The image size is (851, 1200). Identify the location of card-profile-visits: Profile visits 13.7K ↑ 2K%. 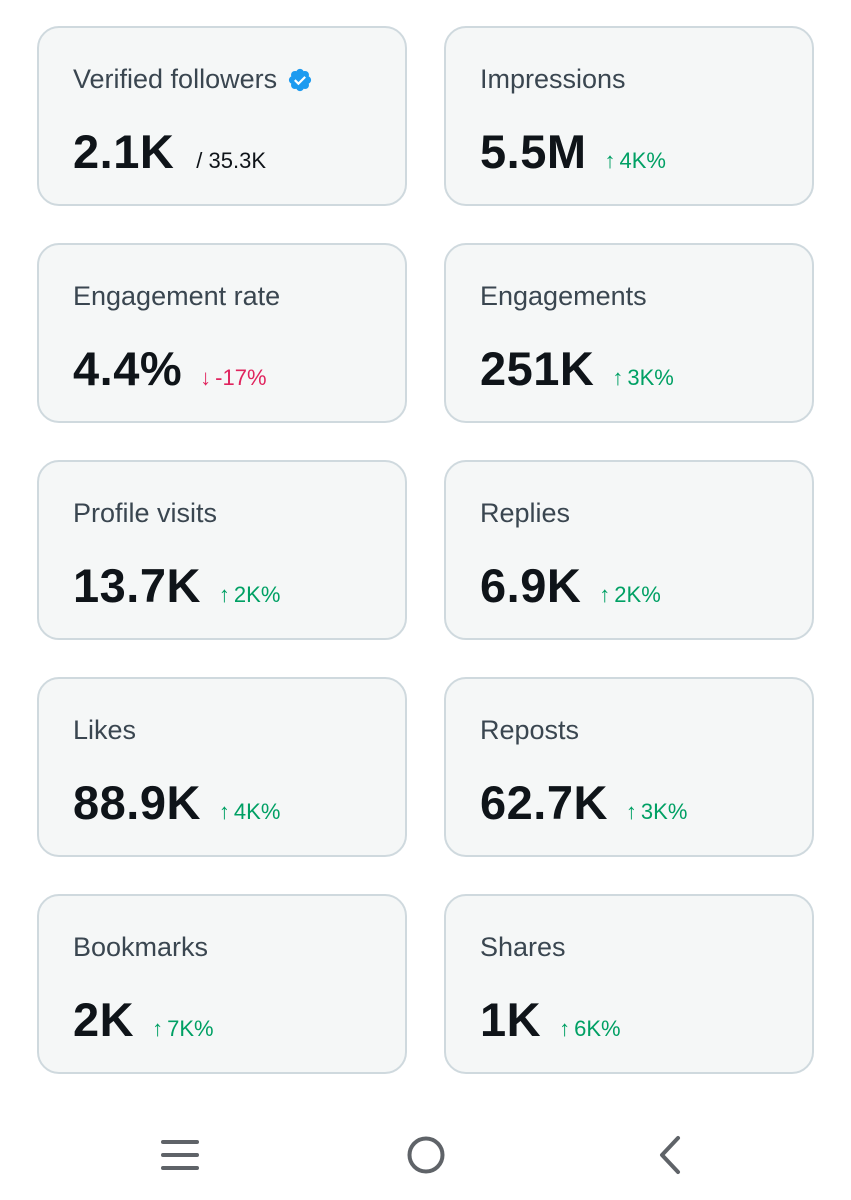
(222, 550).